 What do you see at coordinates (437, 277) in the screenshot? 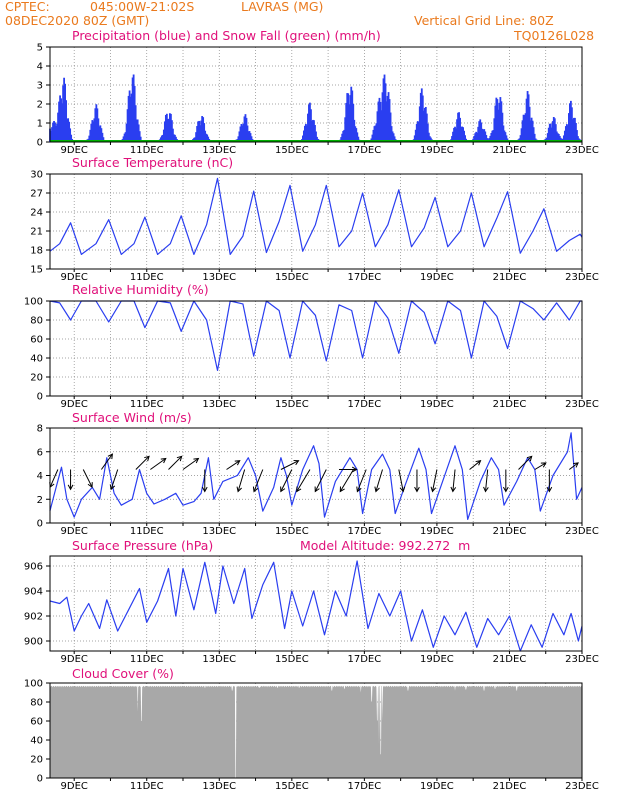
I see `temp-xtick-label: 19DEC` at bounding box center [437, 277].